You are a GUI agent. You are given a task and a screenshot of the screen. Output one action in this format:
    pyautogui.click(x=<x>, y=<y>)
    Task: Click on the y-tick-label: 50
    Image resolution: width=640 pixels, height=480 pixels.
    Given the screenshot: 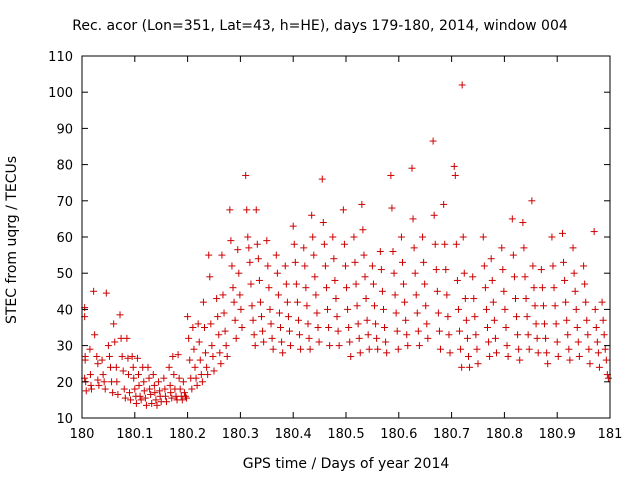 What is the action you would take?
    pyautogui.click(x=64, y=274)
    